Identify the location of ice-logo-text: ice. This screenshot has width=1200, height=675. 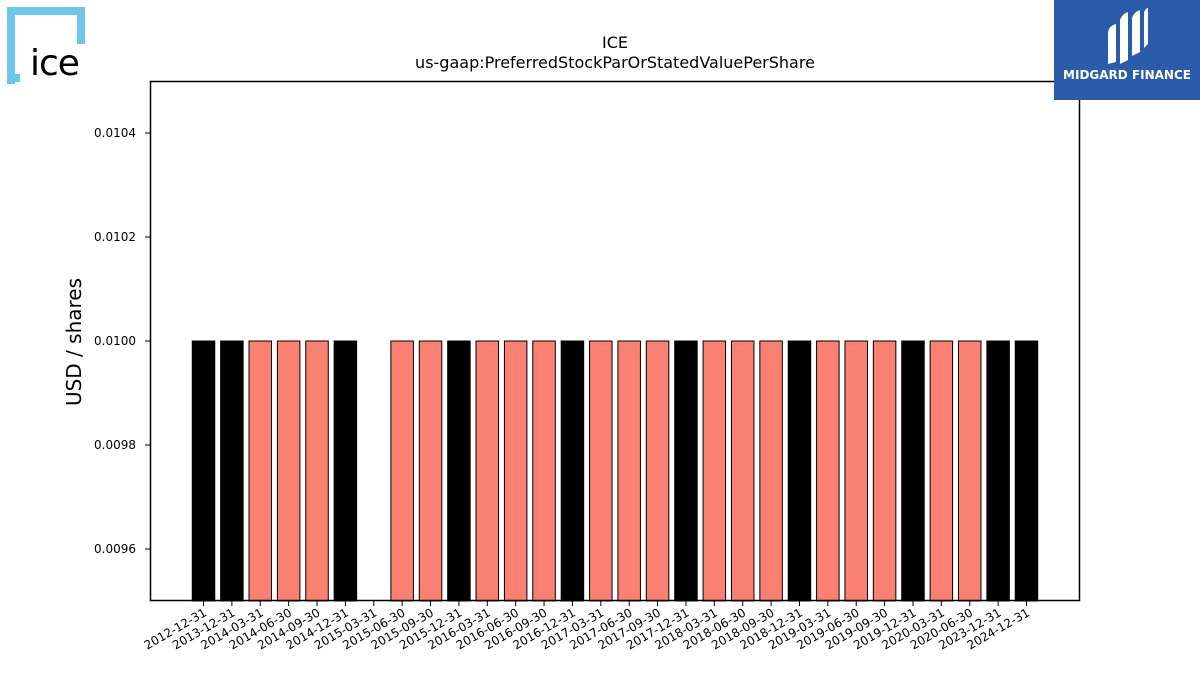
(55, 63).